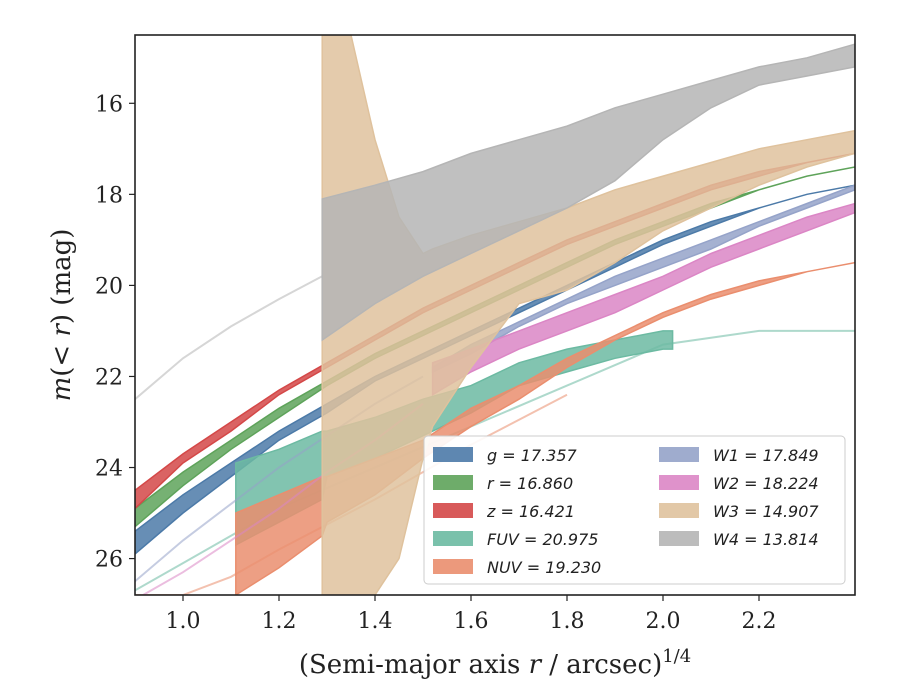  I want to click on x-tick-label: 2.0, so click(663, 621).